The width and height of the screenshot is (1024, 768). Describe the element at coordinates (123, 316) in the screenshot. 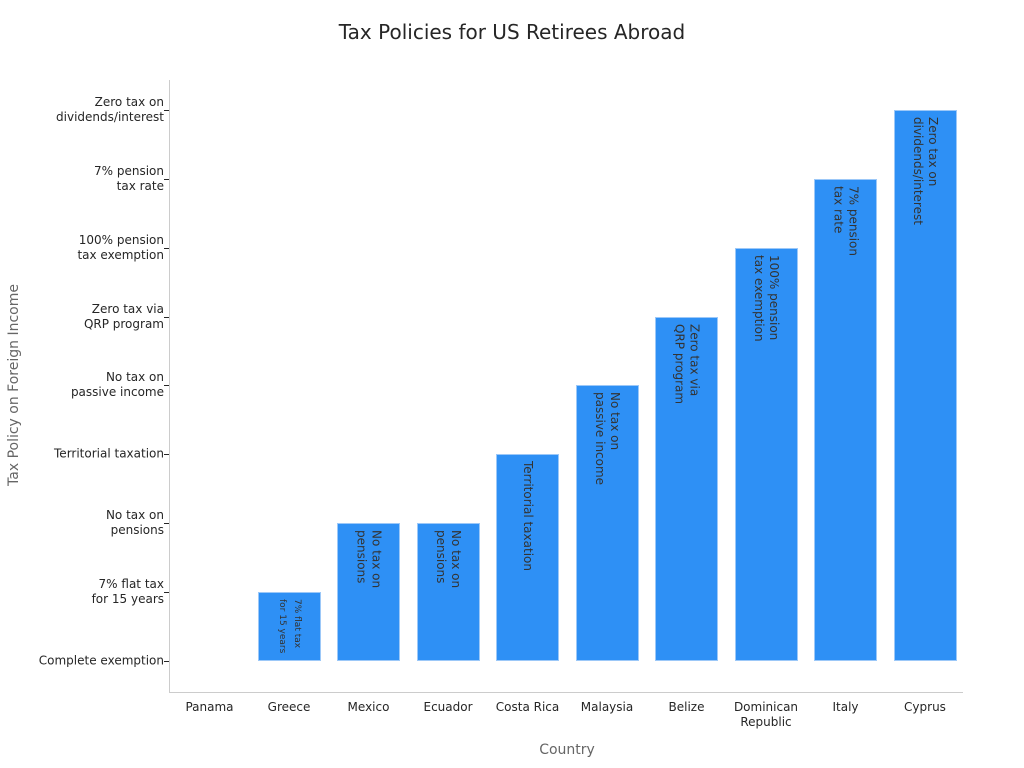

I see `y-tick-label: Zero tax via QRP program` at that location.